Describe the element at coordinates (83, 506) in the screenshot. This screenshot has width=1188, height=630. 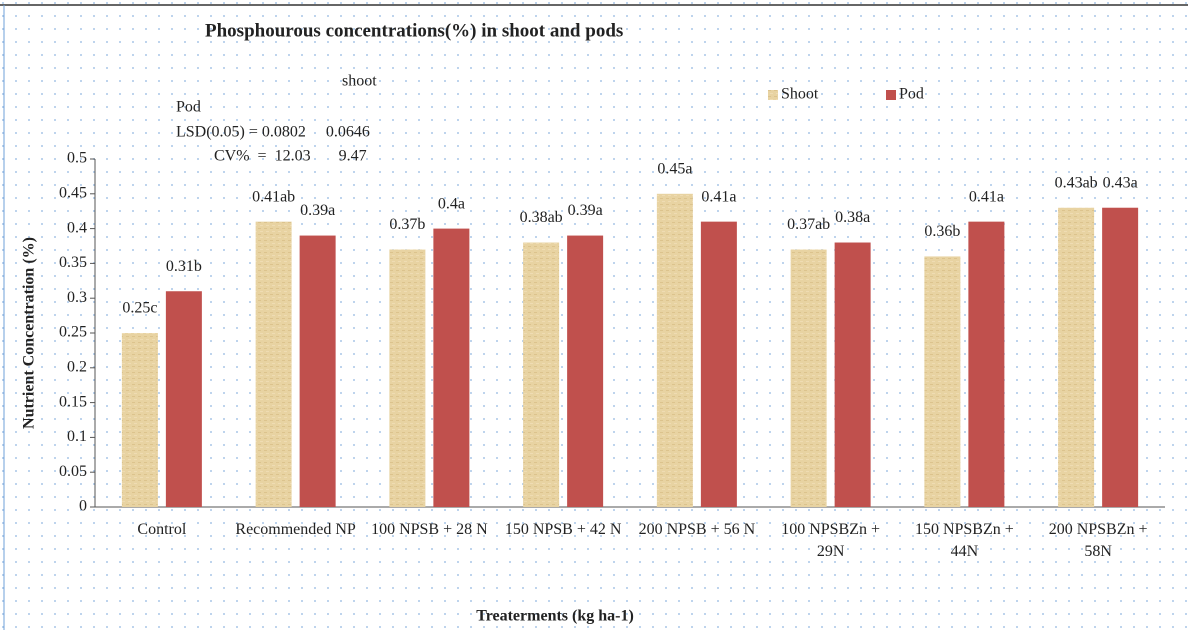
I see `y-tick-label: 0` at that location.